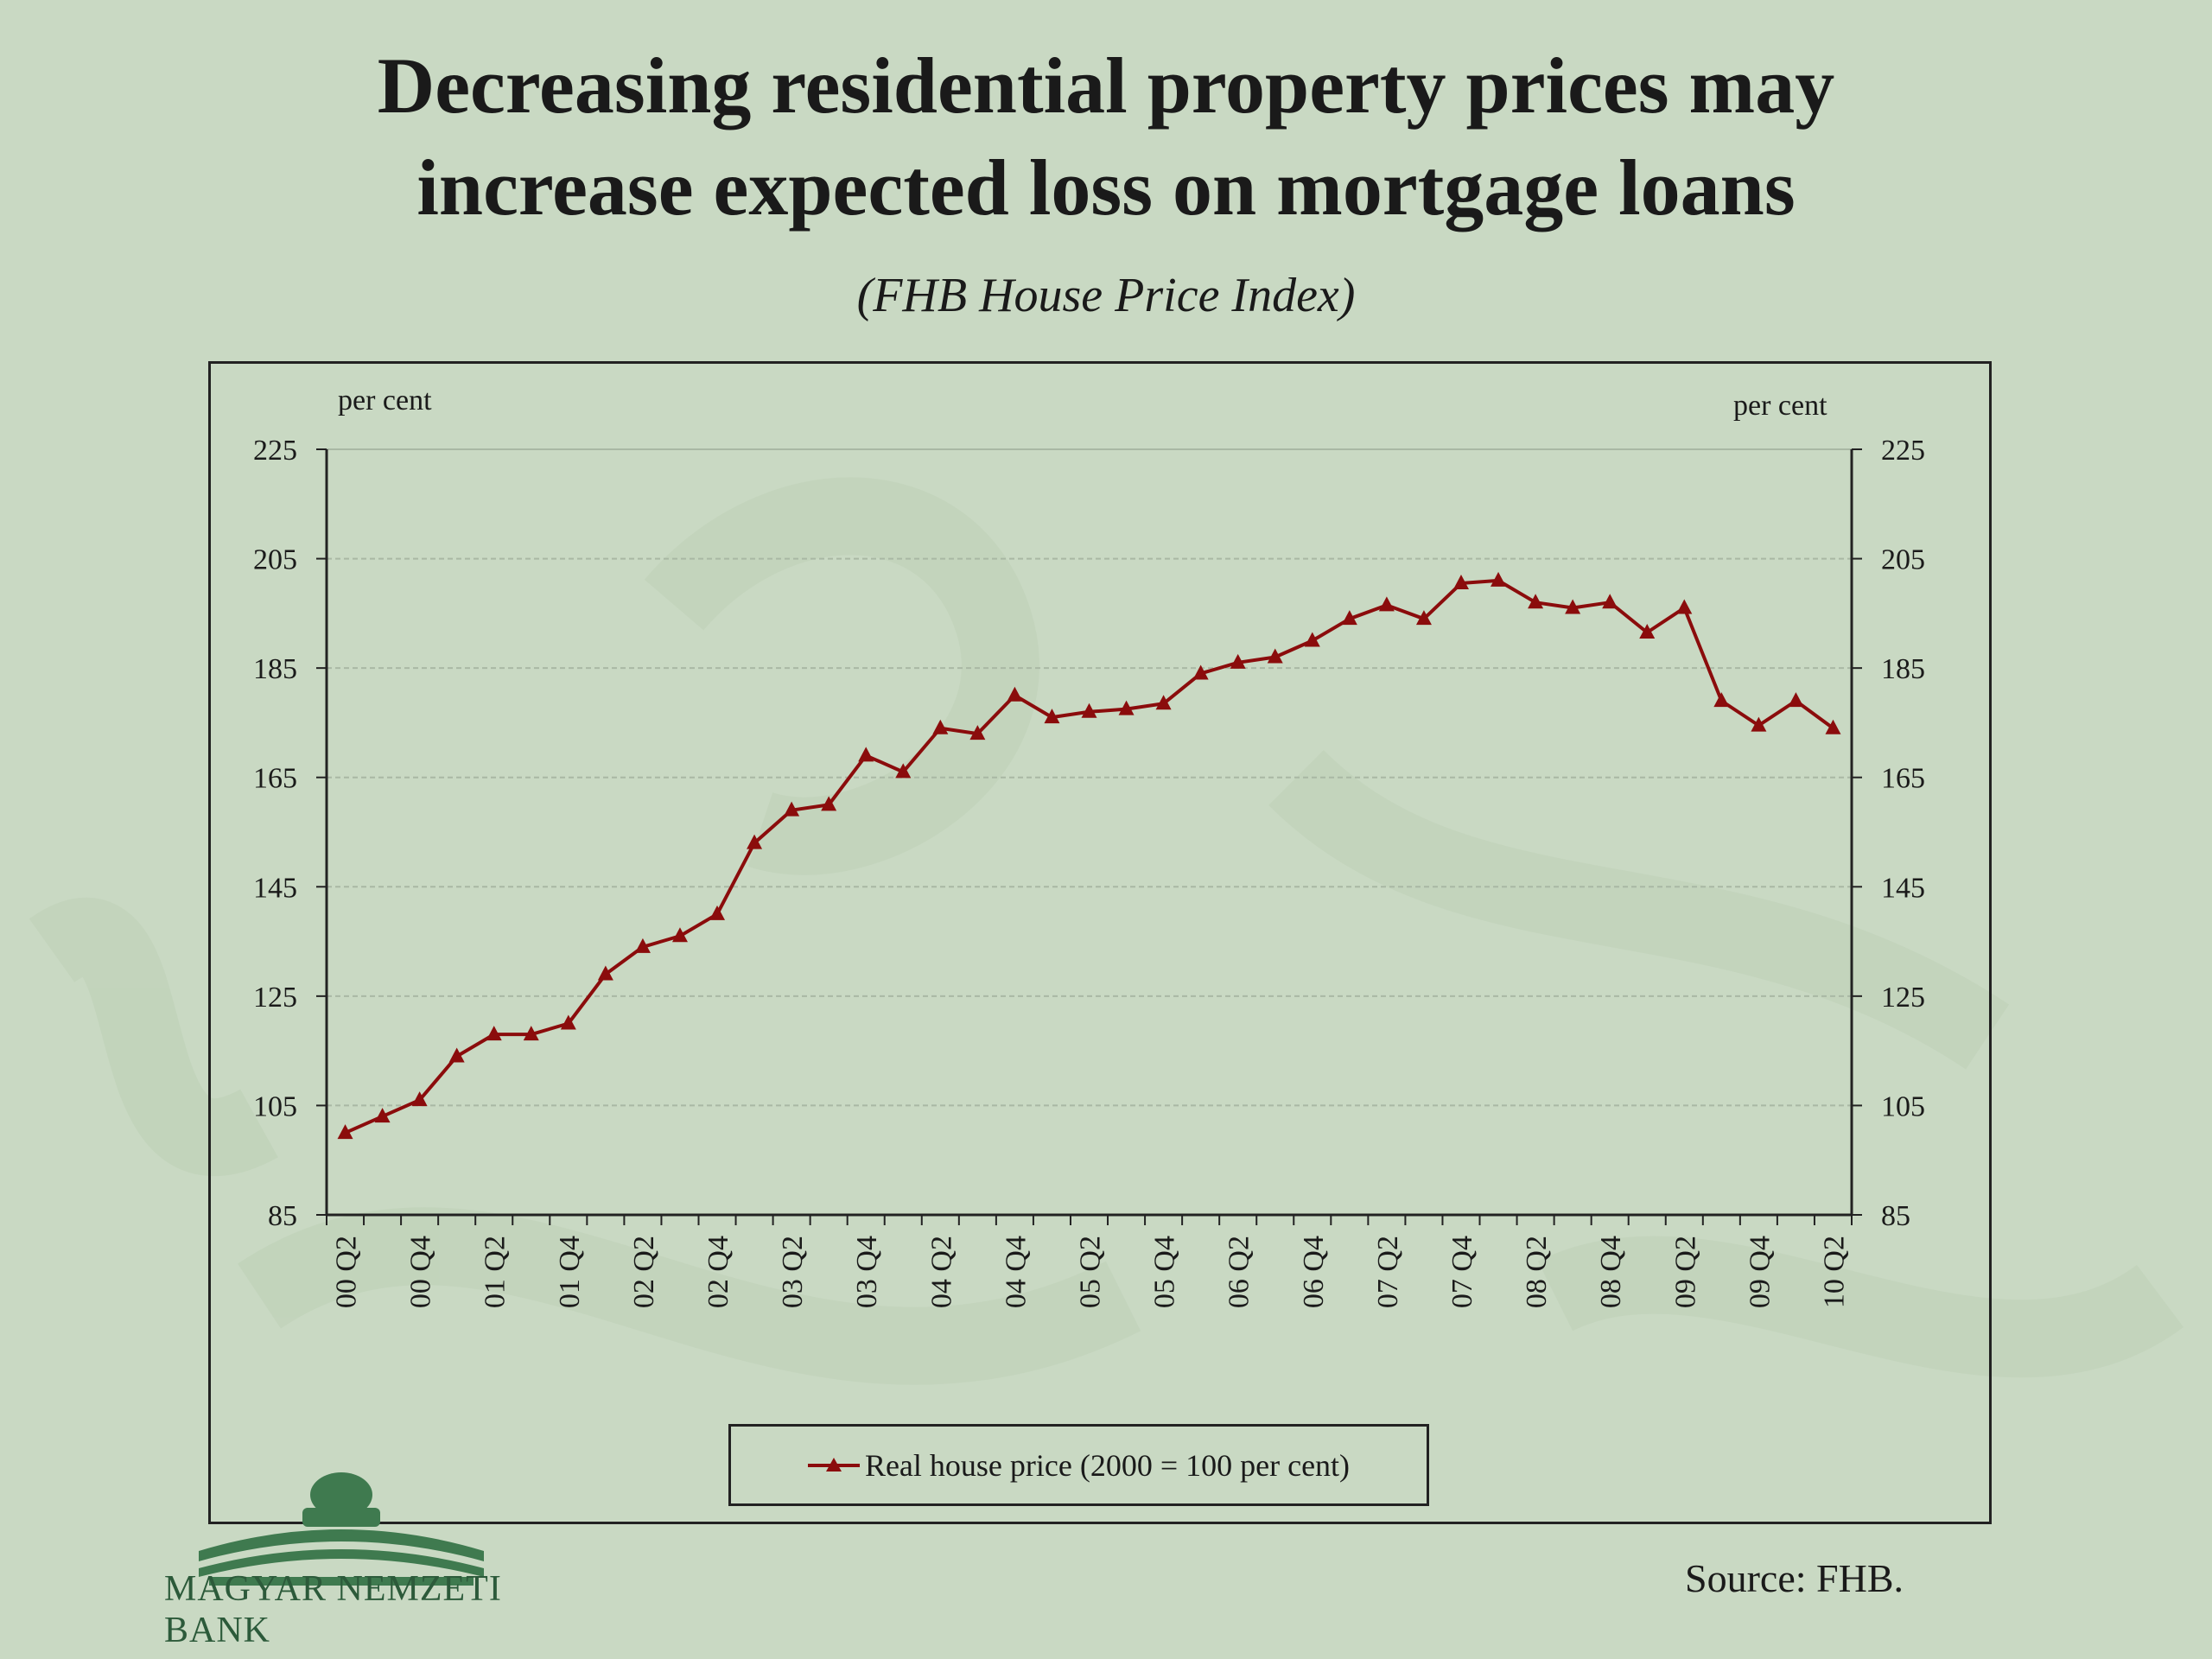 This screenshot has height=1659, width=2212. I want to click on x-tick-label: 08 Q4, so click(1611, 1272).